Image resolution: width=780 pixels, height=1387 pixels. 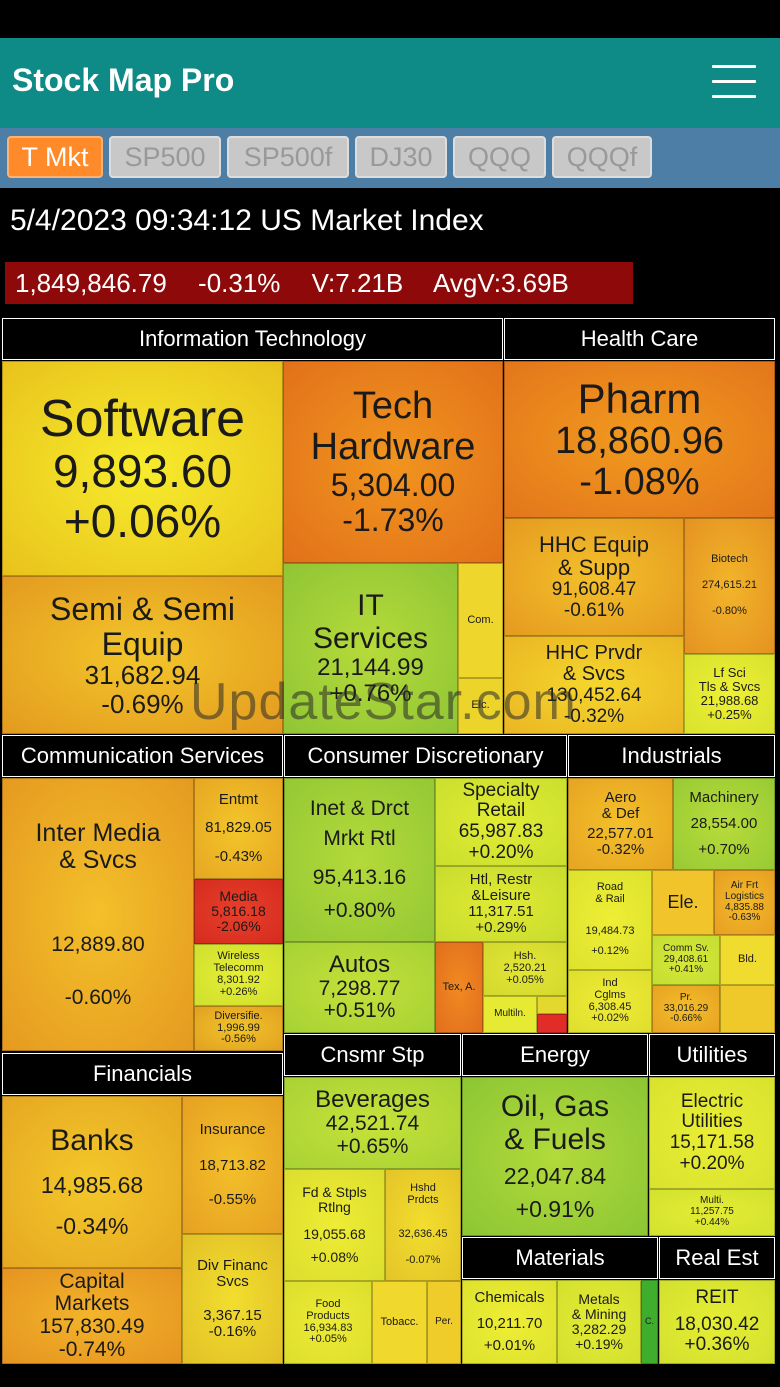 I want to click on tile-value: 274,615.21, so click(x=729, y=585).